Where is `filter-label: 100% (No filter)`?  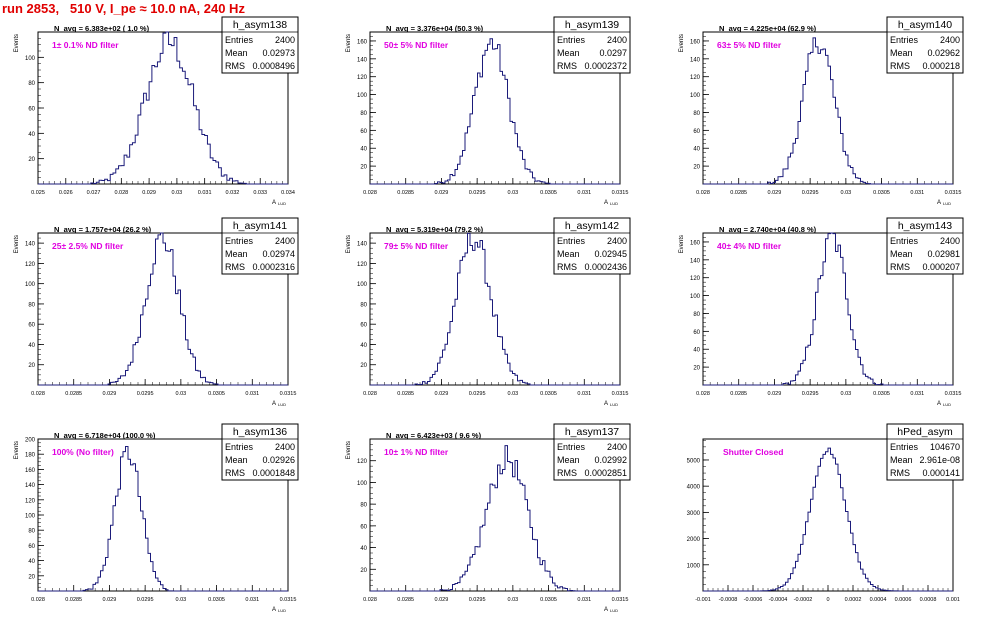 filter-label: 100% (No filter) is located at coordinates (83, 452).